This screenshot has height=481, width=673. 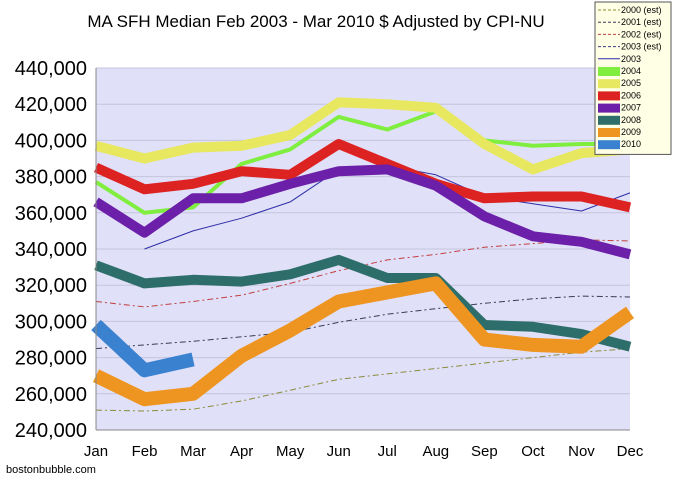 I want to click on series-2000-est, so click(x=363, y=380).